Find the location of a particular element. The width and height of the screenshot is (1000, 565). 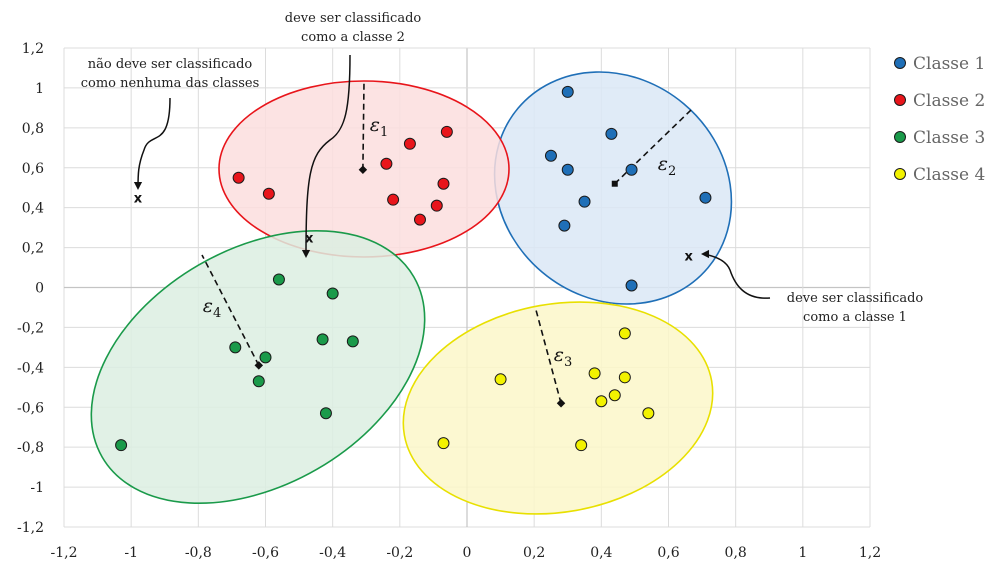

x-tick-label: -1,2 is located at coordinates (64, 553).